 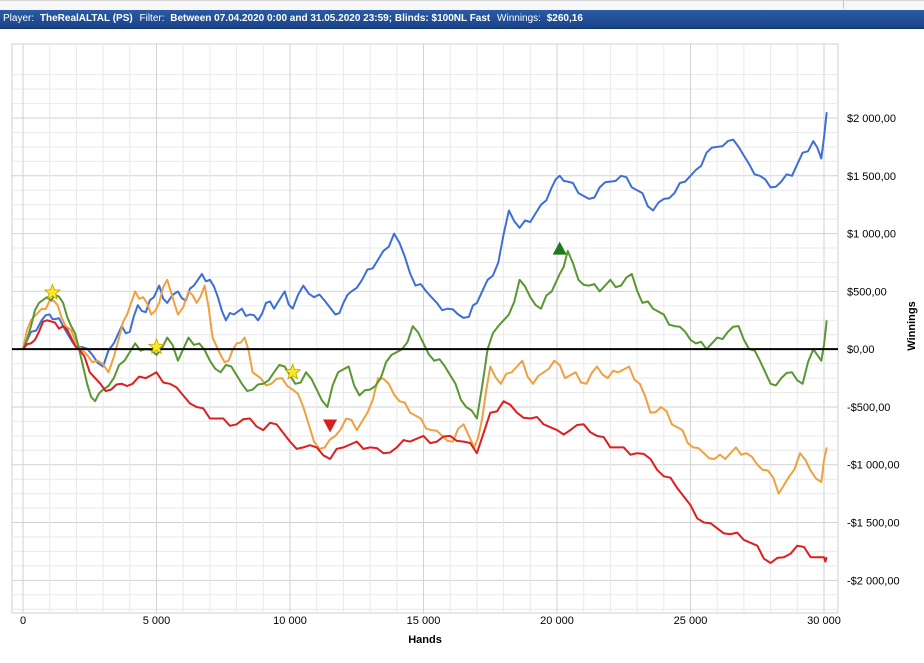 What do you see at coordinates (19, 18) in the screenshot?
I see `player-label: Player:` at bounding box center [19, 18].